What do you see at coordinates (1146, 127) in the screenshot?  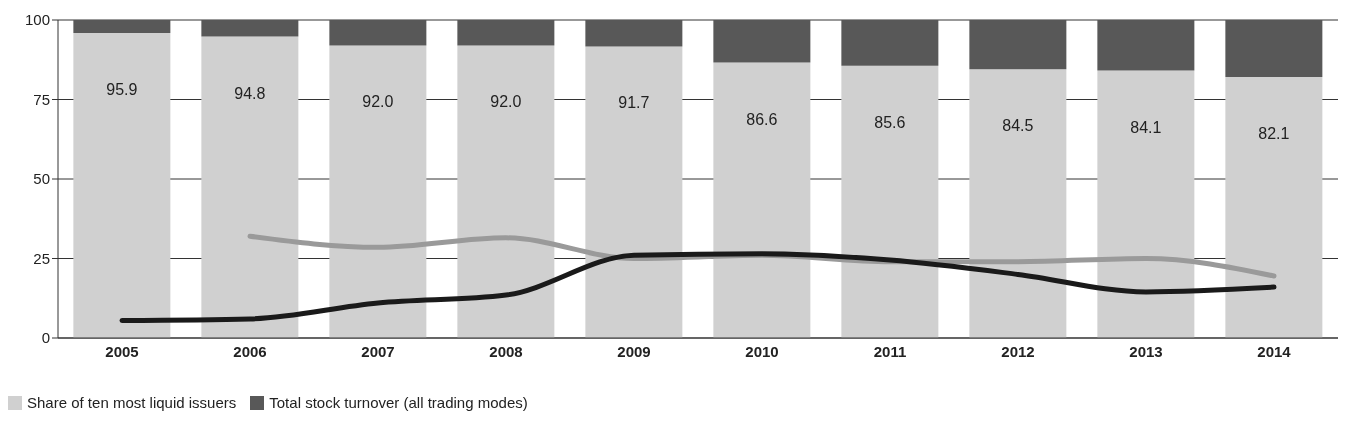 I see `data-label: 84.1` at bounding box center [1146, 127].